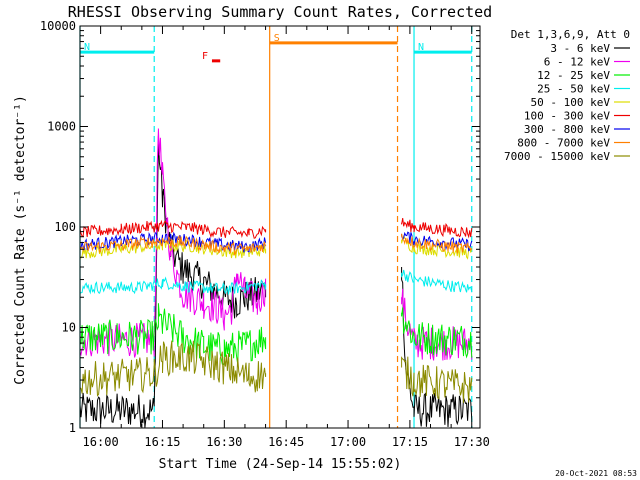  Describe the element at coordinates (570, 34) in the screenshot. I see `legend-title: Det 1,3,6,9, Att 0` at that location.